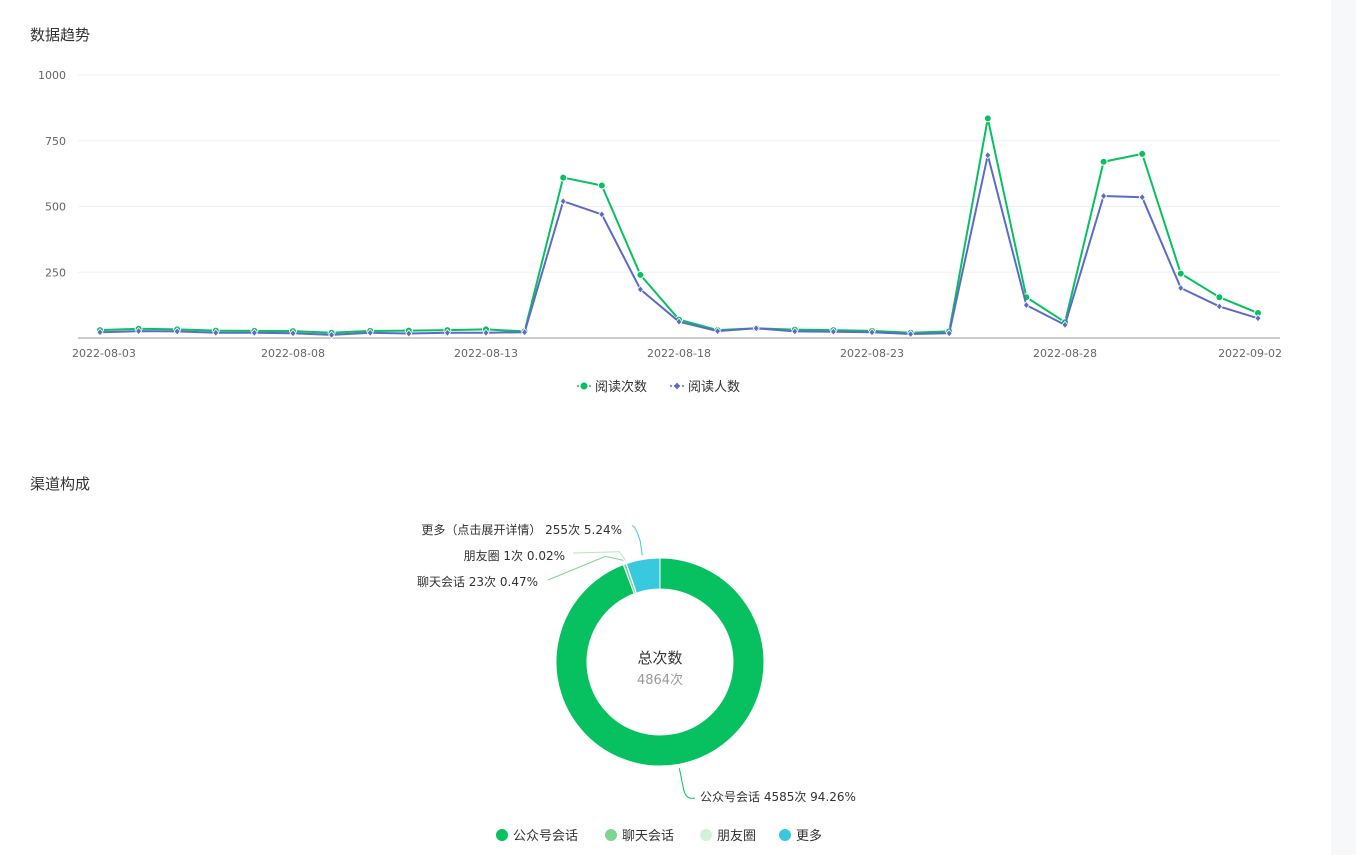 Image resolution: width=1356 pixels, height=855 pixels. Describe the element at coordinates (621, 387) in the screenshot. I see `legend-label: 阅读次数` at that location.